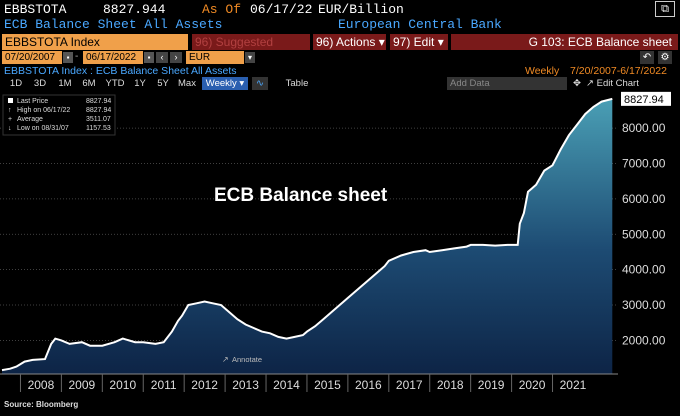  What do you see at coordinates (368, 385) in the screenshot?
I see `x-tick-label: 2016` at bounding box center [368, 385].